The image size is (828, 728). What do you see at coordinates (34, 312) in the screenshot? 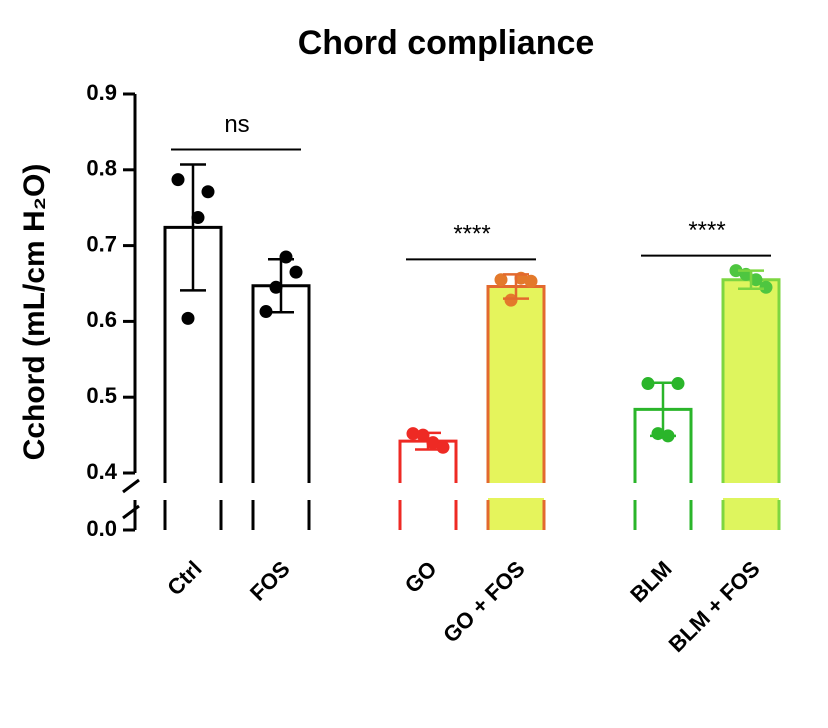
I see `y-axis-label: Cchord (mL/cm H₂O)` at bounding box center [34, 312].